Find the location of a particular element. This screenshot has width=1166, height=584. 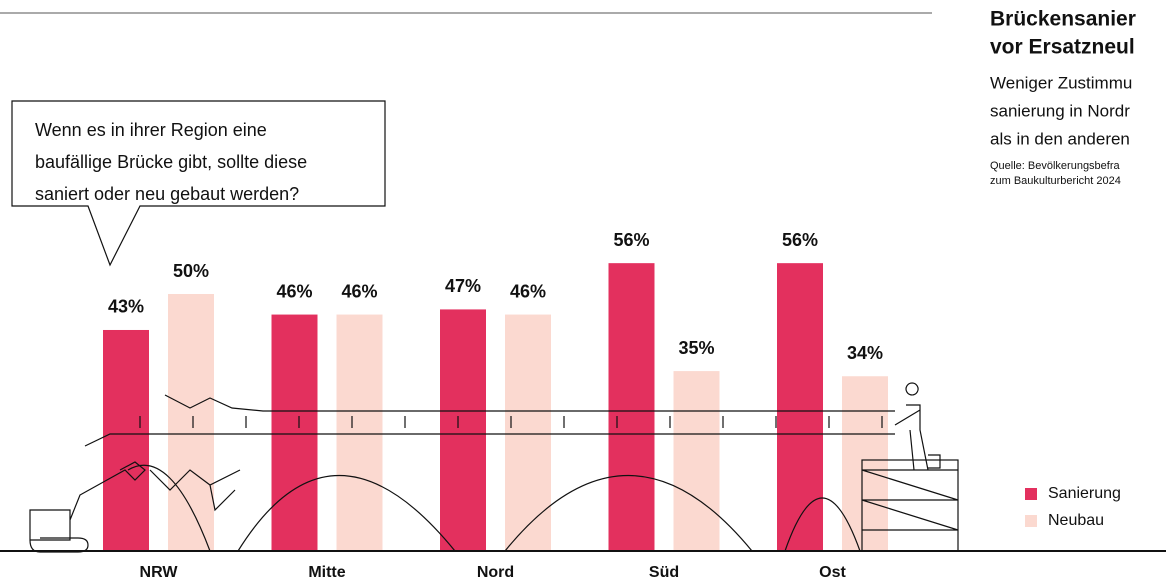

value-label: 47% is located at coordinates (463, 286).